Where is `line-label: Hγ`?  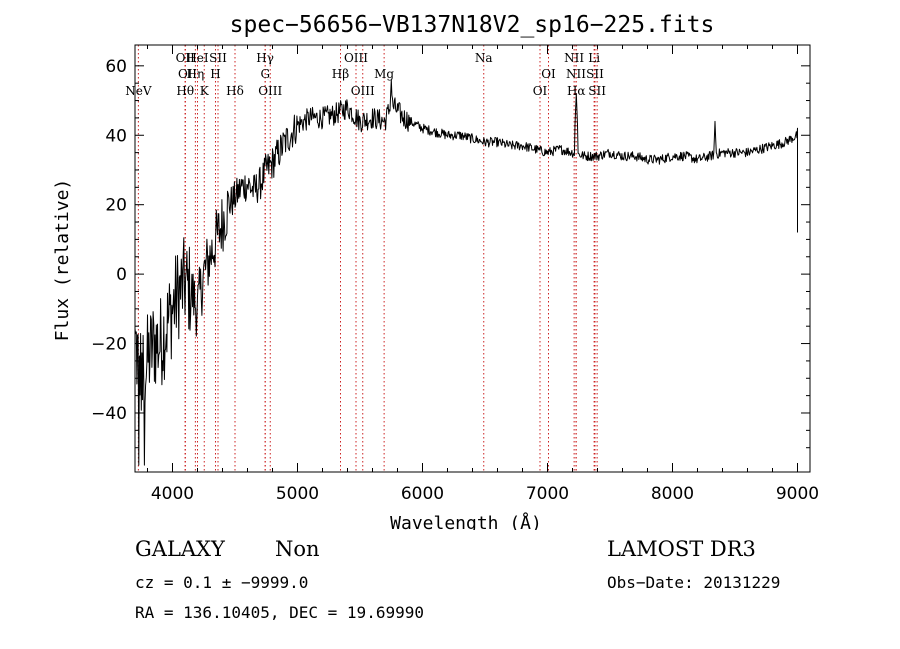 line-label: Hγ is located at coordinates (265, 58).